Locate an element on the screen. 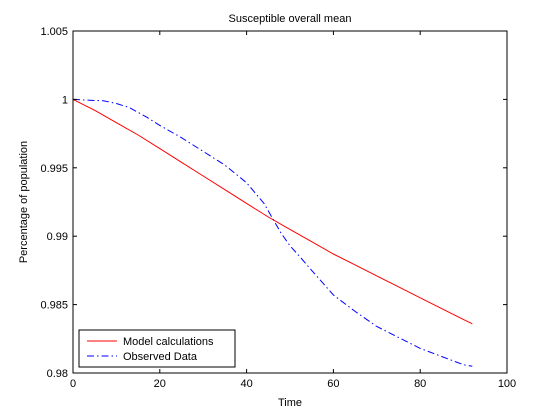 This screenshot has height=420, width=560. legend-label-1: Model calculations is located at coordinates (168, 342).